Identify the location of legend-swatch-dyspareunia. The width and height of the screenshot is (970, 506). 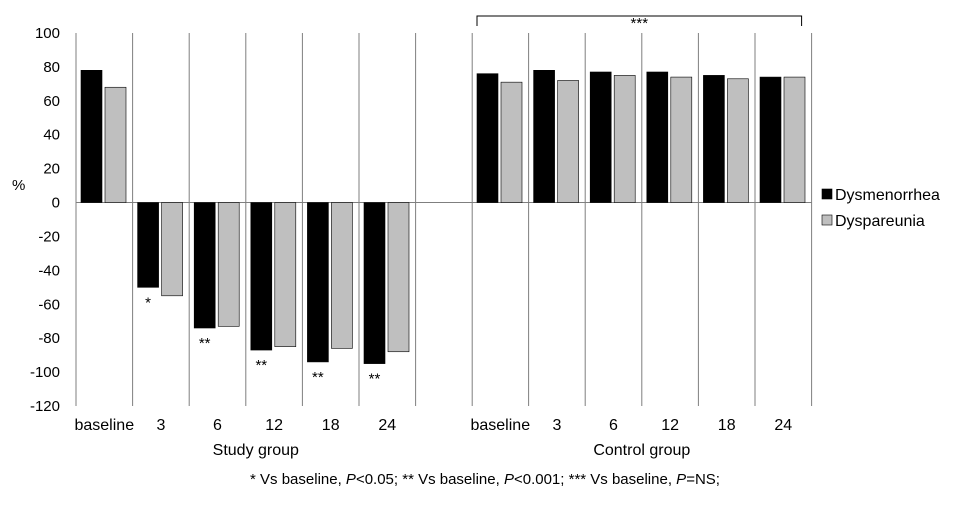
(827, 220).